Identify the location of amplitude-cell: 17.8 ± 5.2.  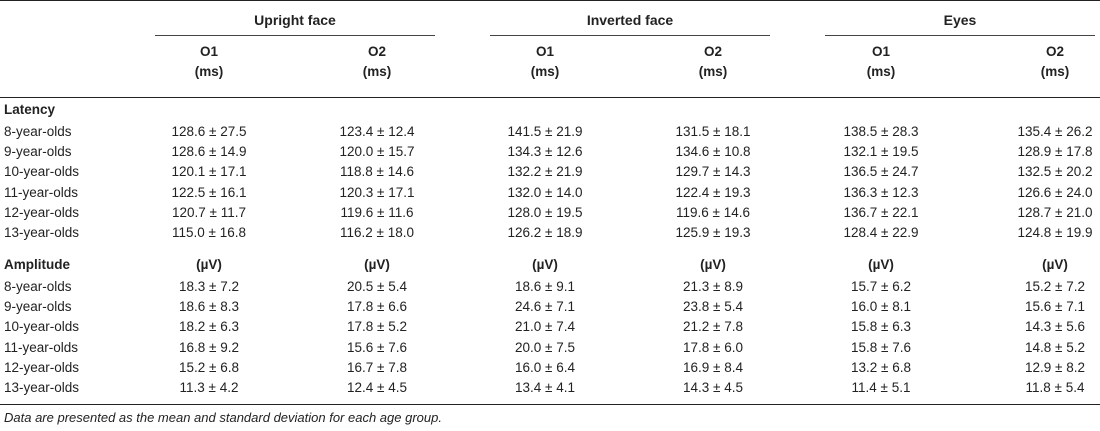
(377, 327).